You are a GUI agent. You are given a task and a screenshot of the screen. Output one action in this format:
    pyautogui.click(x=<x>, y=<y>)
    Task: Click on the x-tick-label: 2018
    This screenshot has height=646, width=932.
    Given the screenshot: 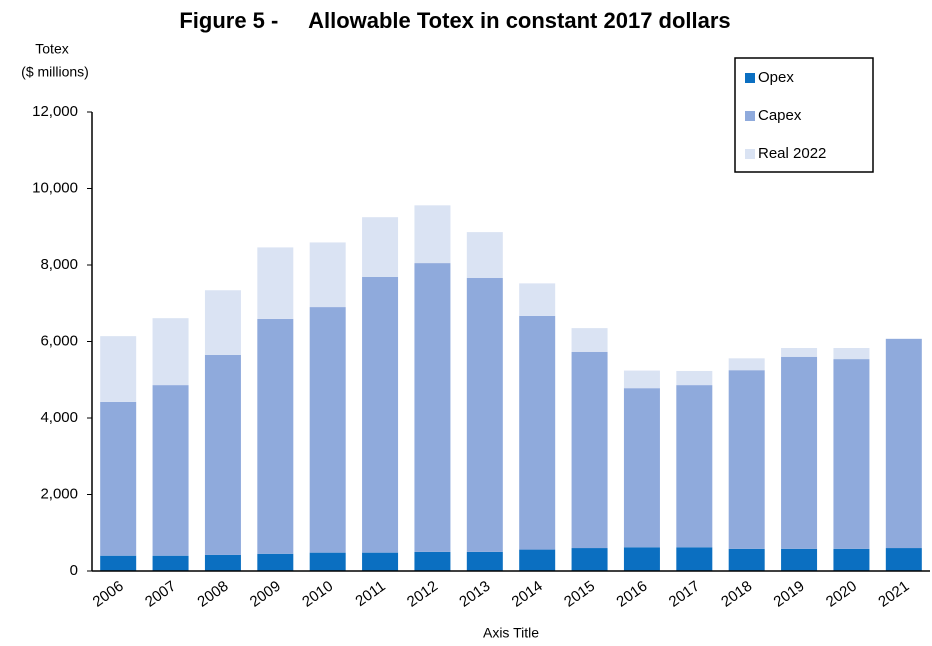 What is the action you would take?
    pyautogui.click(x=736, y=594)
    